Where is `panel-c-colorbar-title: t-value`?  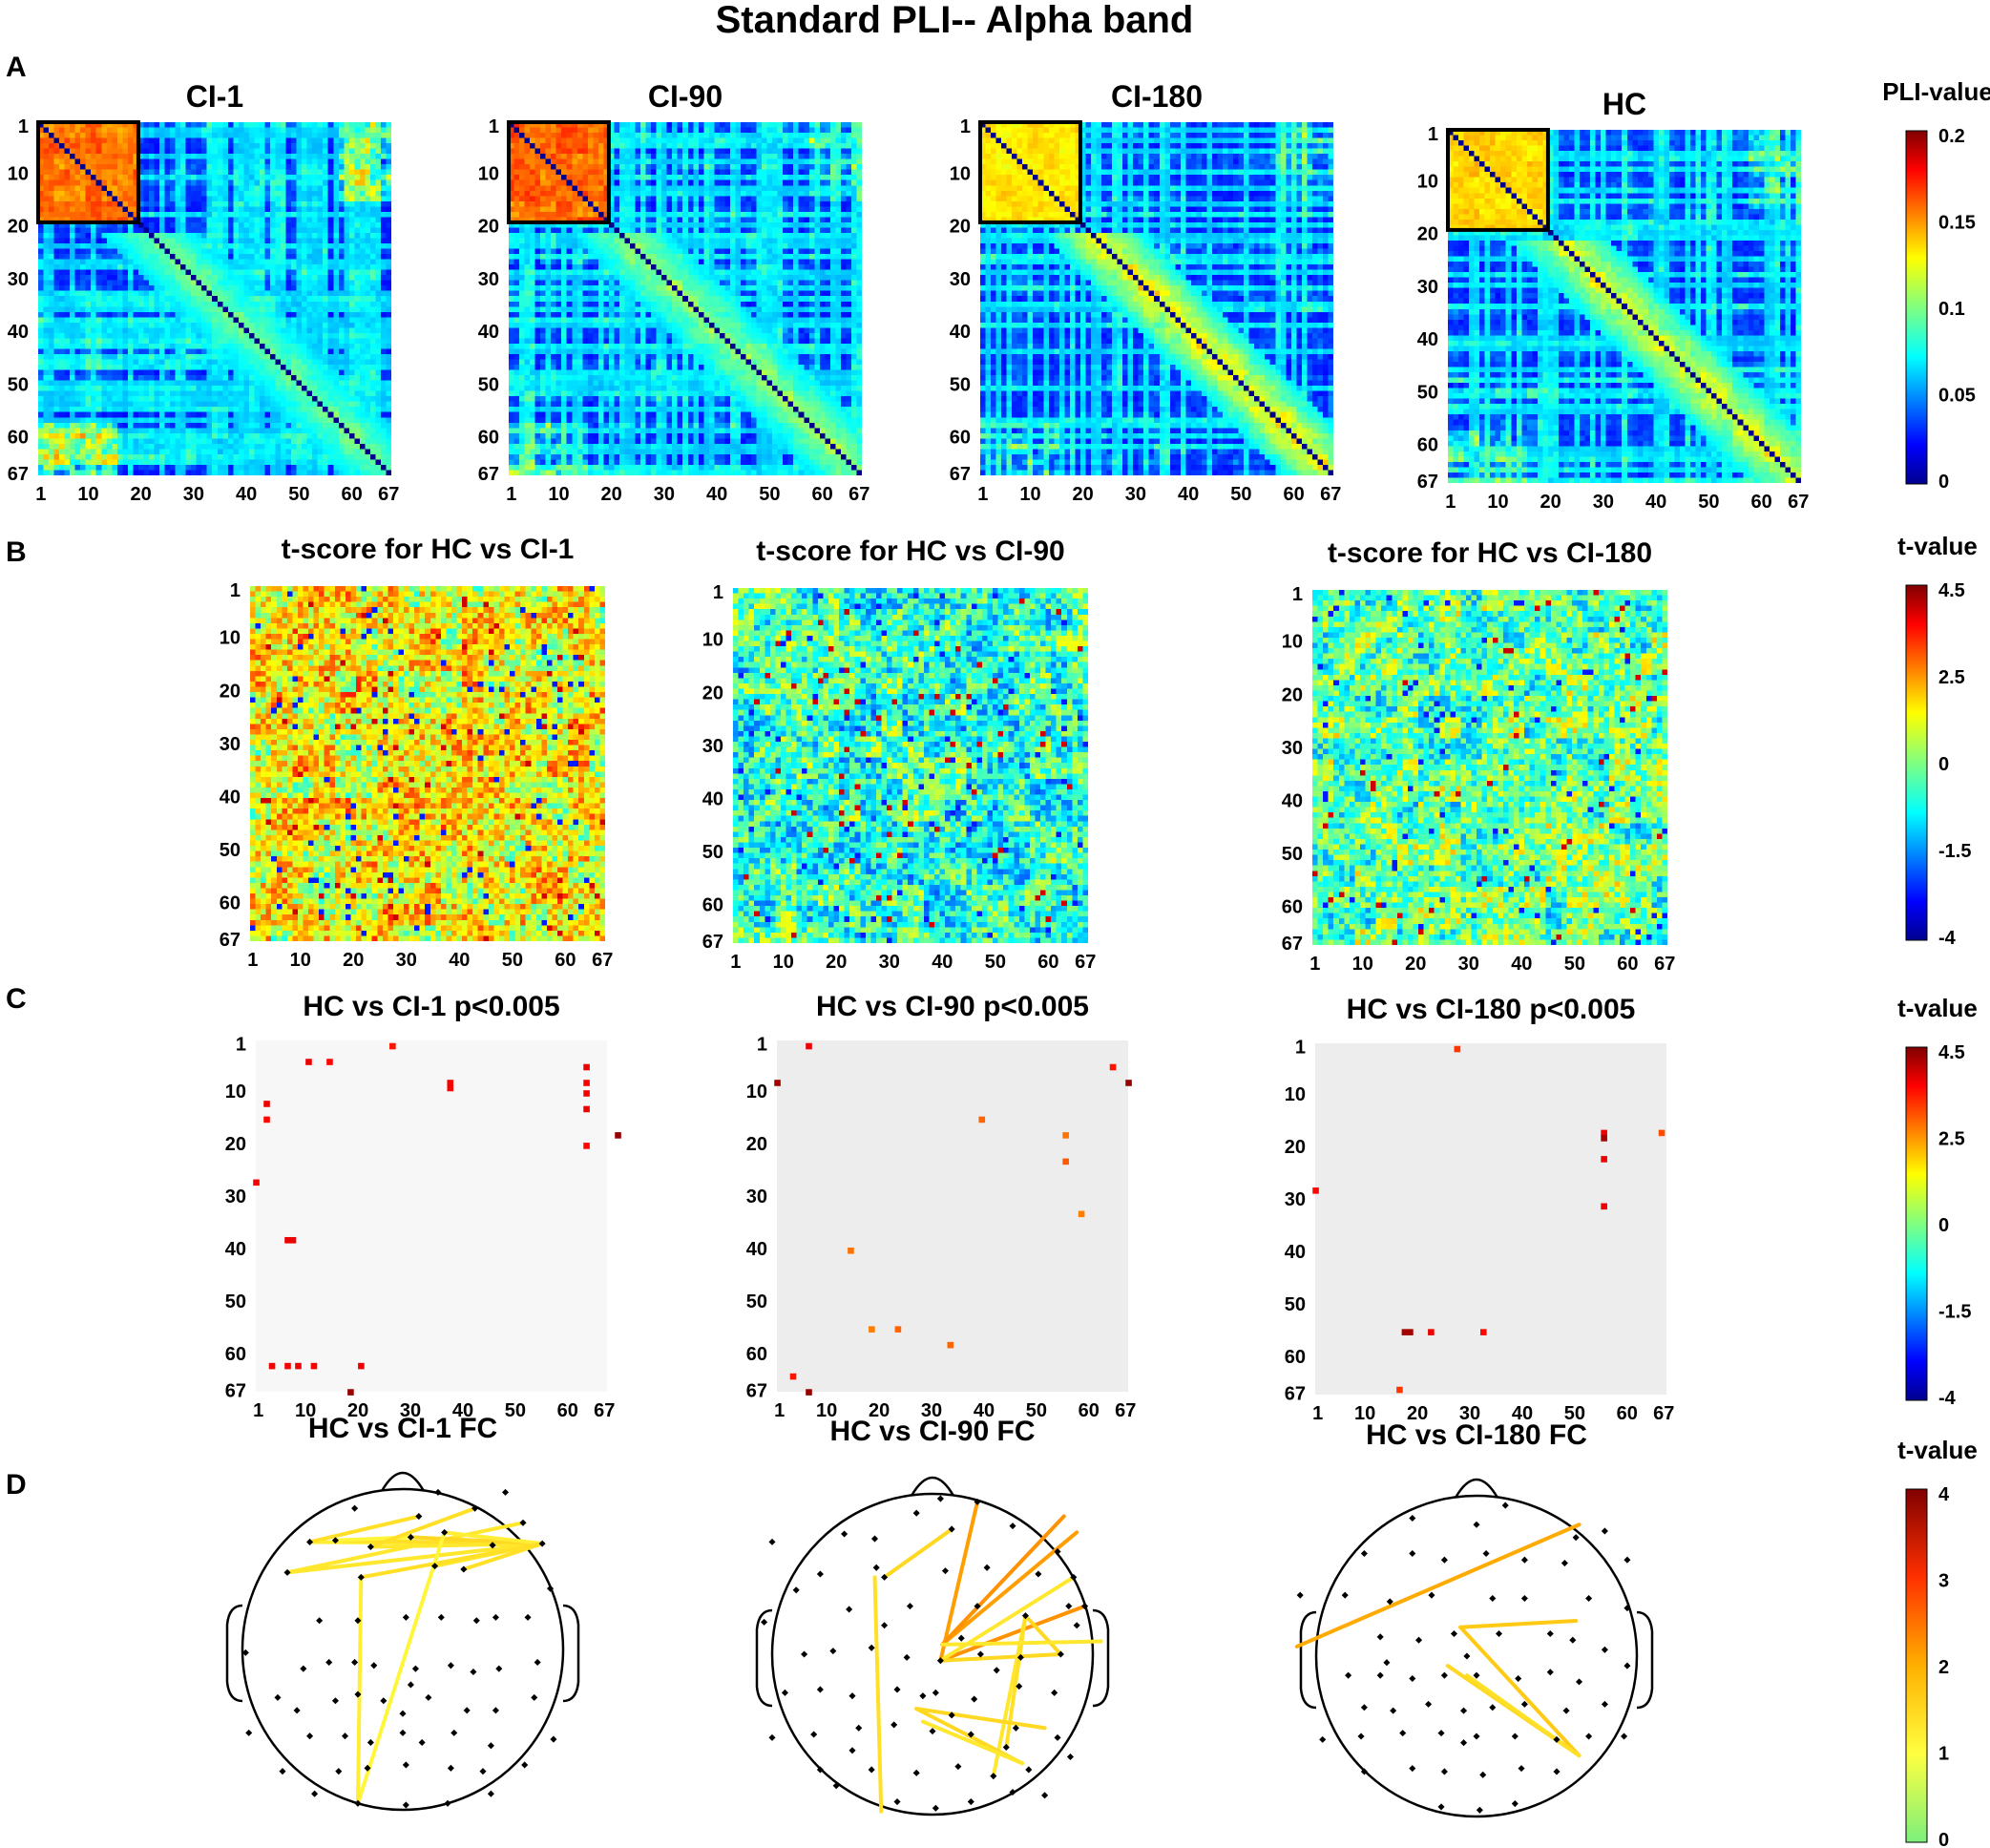 panel-c-colorbar-title: t-value is located at coordinates (1937, 1008).